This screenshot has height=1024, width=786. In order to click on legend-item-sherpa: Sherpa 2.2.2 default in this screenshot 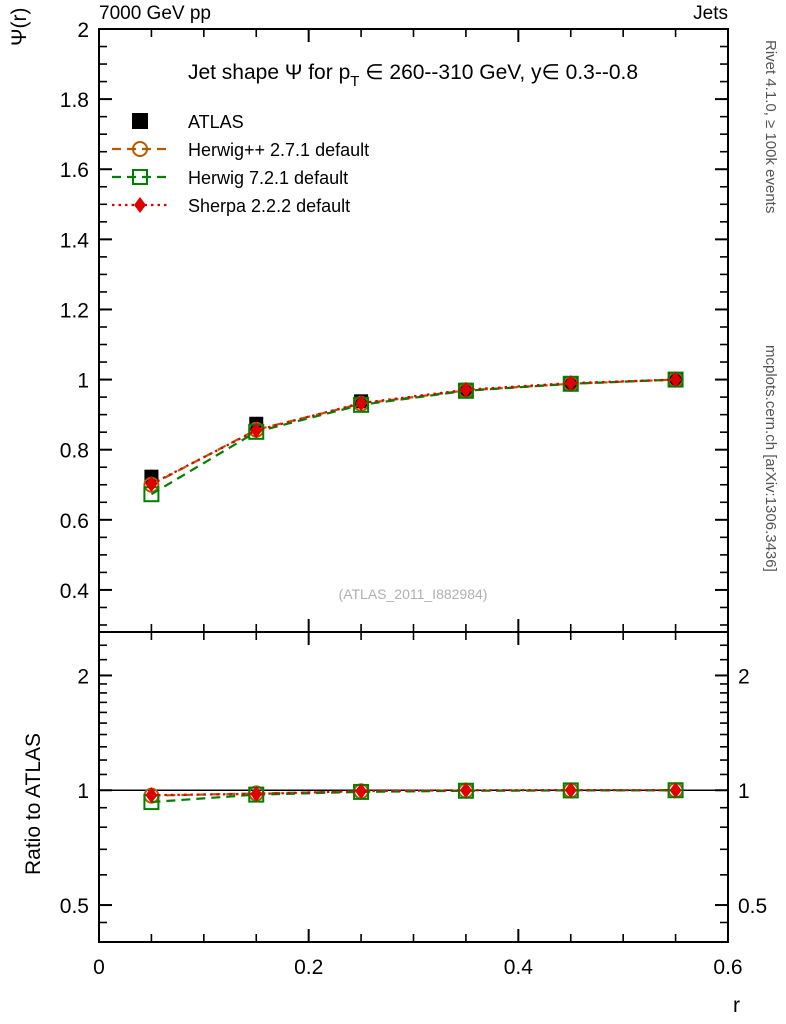, I will do `click(231, 206)`.